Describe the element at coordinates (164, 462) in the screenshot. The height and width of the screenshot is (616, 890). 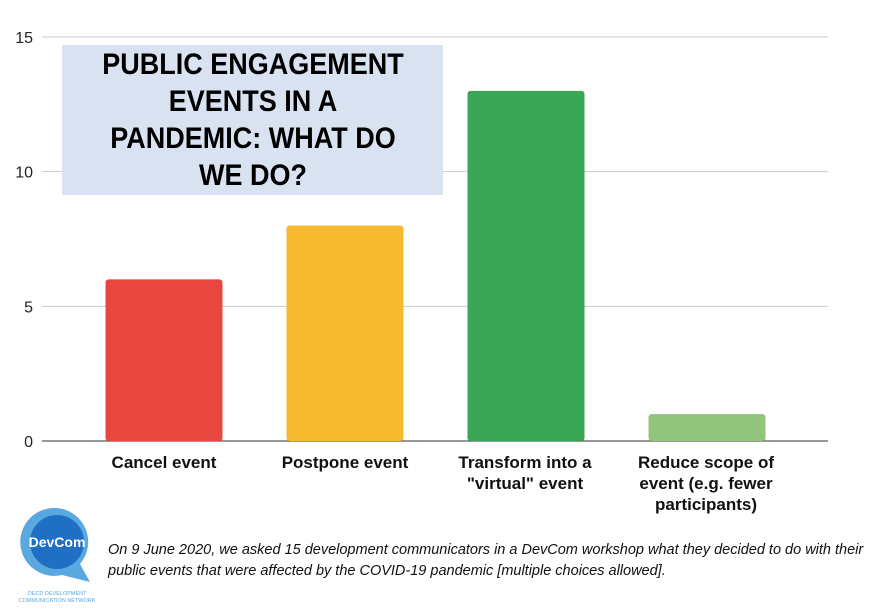
I see `category-label: Cancel event` at that location.